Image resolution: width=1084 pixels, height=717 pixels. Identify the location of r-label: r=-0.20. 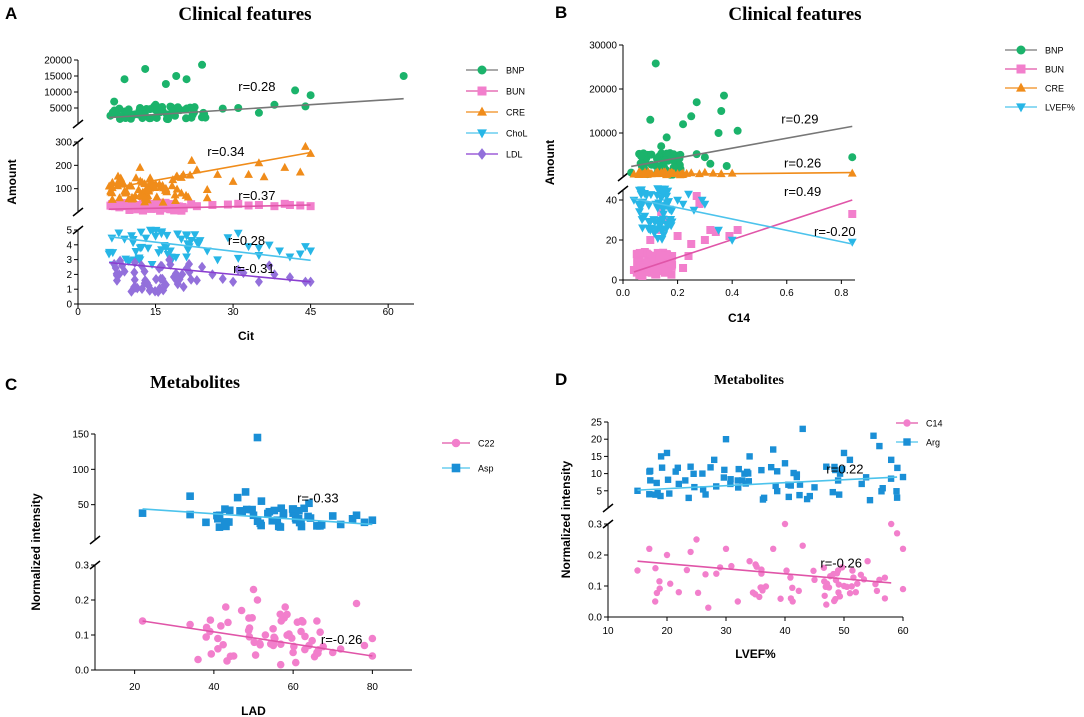
(835, 231).